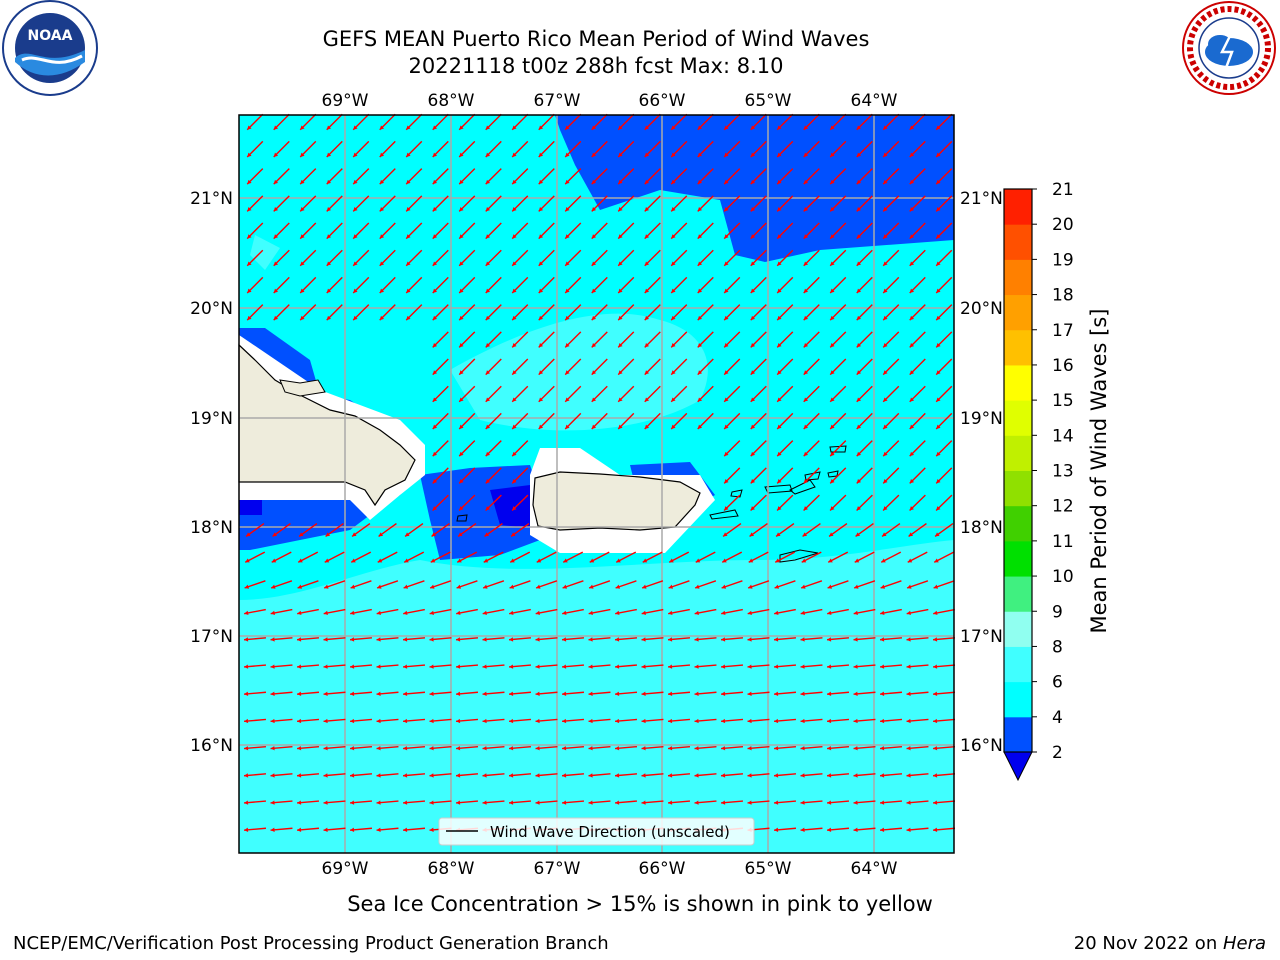 Image resolution: width=1280 pixels, height=960 pixels. I want to click on lat-ticks-right: 21°N 20°N 19°N 18°N 17°N 16°N, so click(981, 472).